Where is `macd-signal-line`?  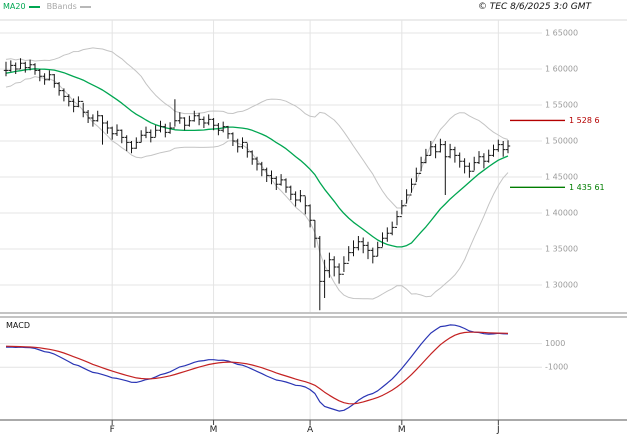 macd-signal-line is located at coordinates (257, 368).